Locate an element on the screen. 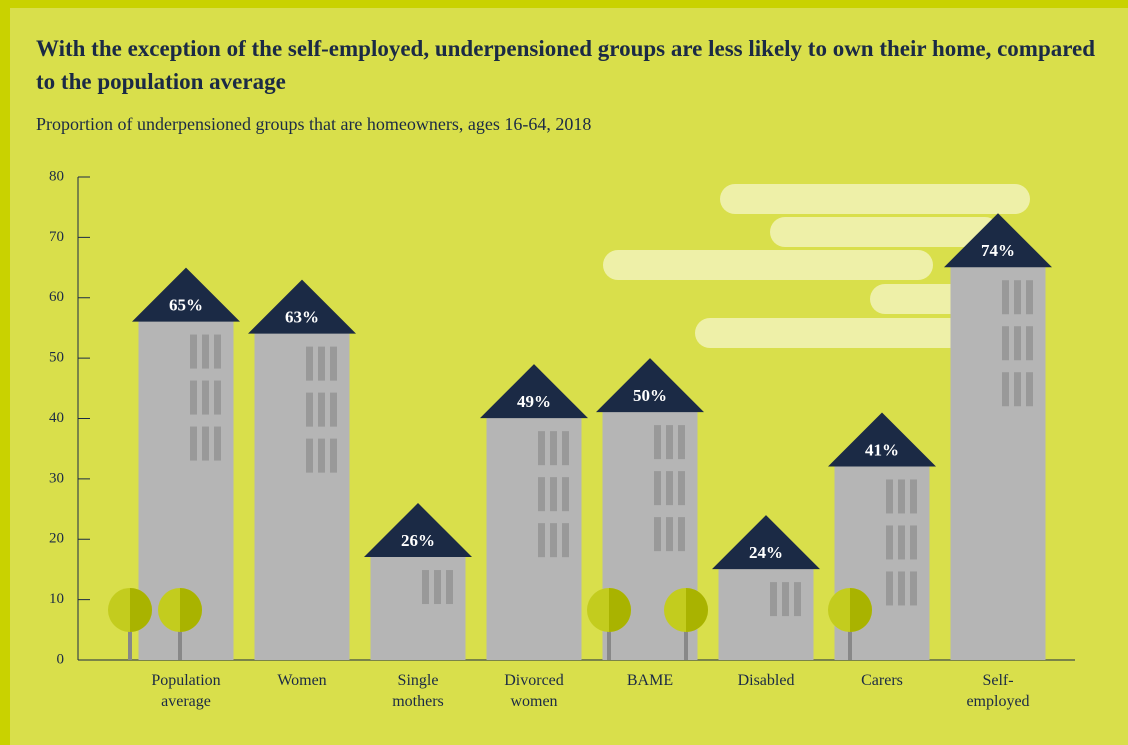 Image resolution: width=1128 pixels, height=745 pixels. x-tick-label: Disabled is located at coordinates (766, 680).